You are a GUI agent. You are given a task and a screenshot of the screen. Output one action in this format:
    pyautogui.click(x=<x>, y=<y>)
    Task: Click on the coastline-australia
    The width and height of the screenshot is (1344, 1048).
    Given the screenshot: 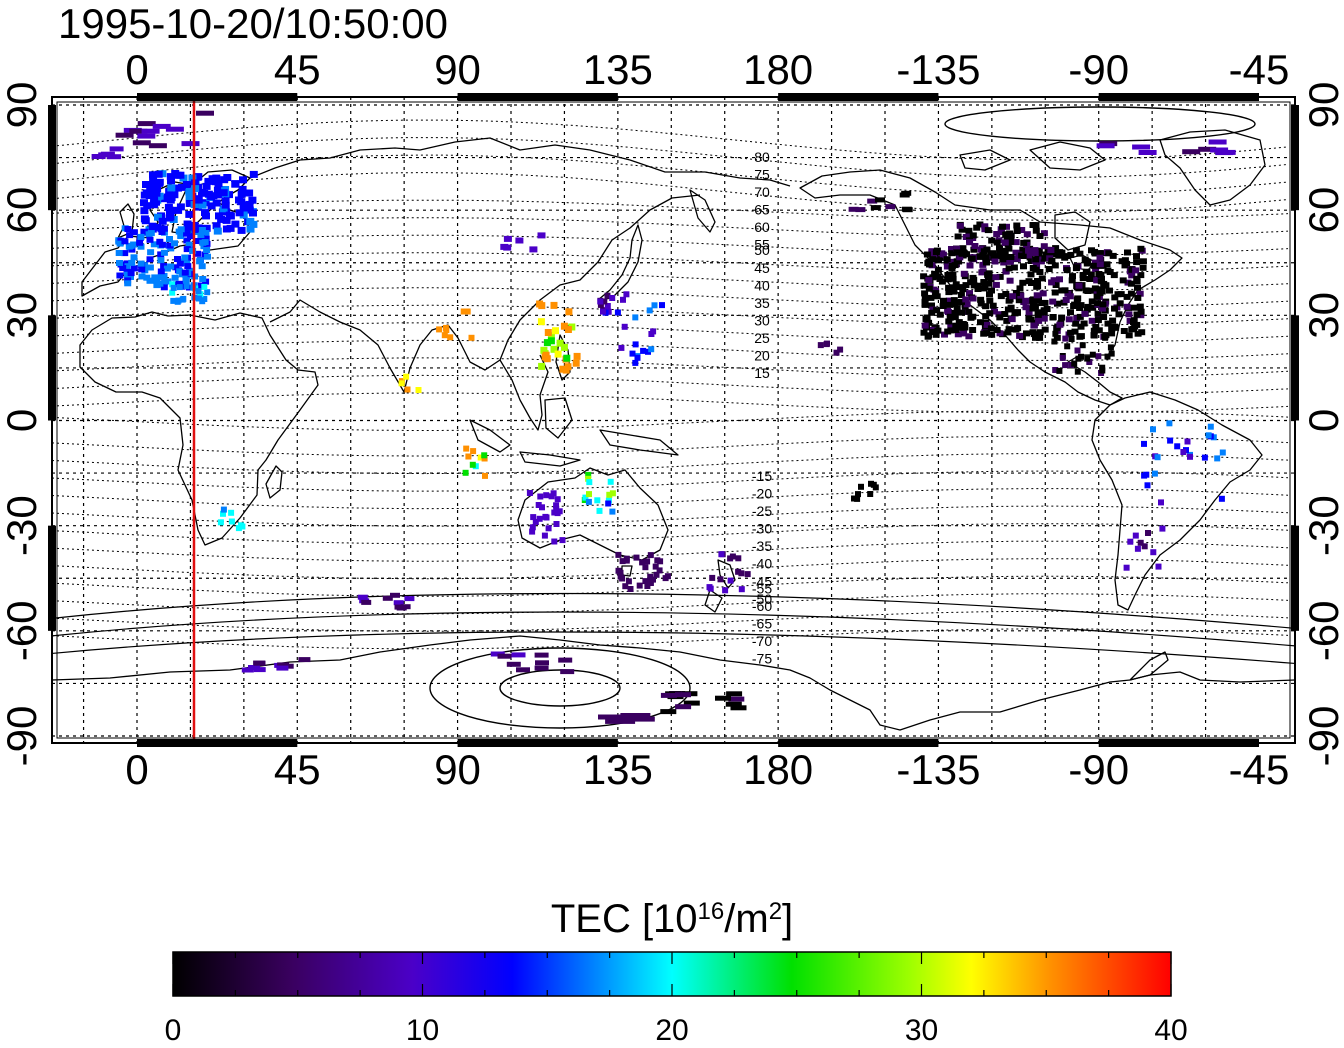 What is the action you would take?
    pyautogui.click(x=593, y=514)
    